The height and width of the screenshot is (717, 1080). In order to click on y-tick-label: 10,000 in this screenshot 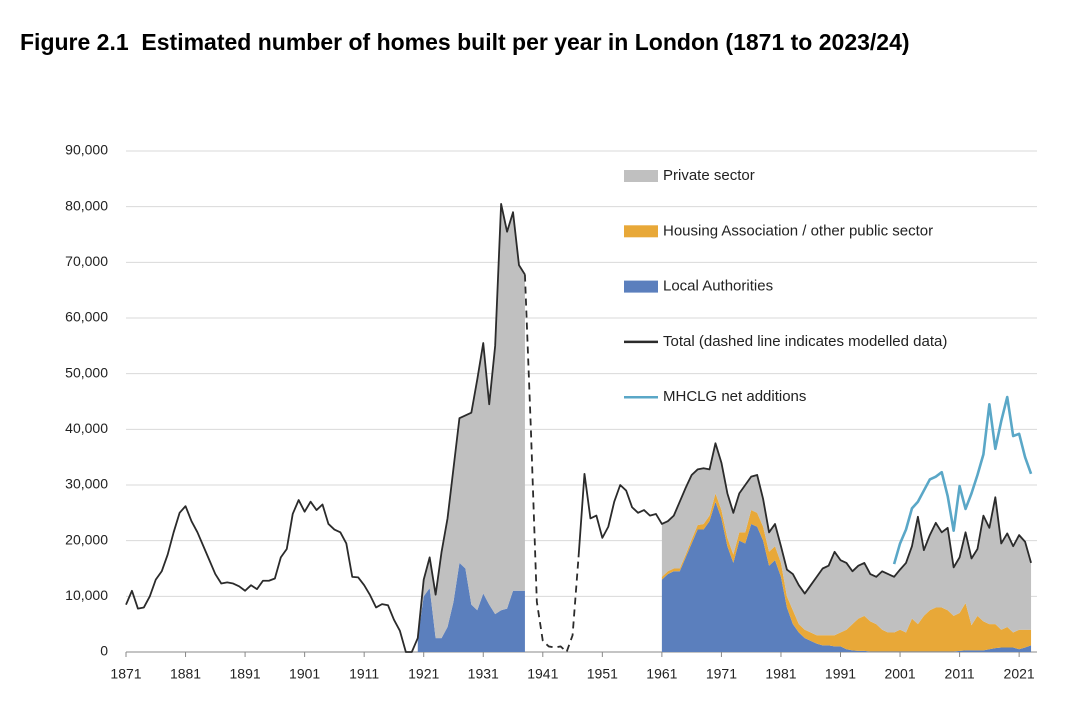, I will do `click(86, 595)`.